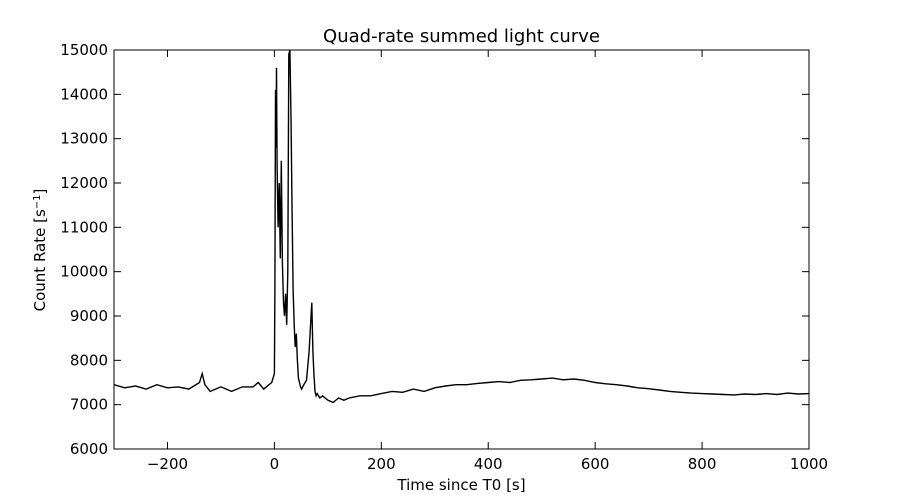 Image resolution: width=900 pixels, height=500 pixels. What do you see at coordinates (89, 405) in the screenshot?
I see `y-tick-label: 7000` at bounding box center [89, 405].